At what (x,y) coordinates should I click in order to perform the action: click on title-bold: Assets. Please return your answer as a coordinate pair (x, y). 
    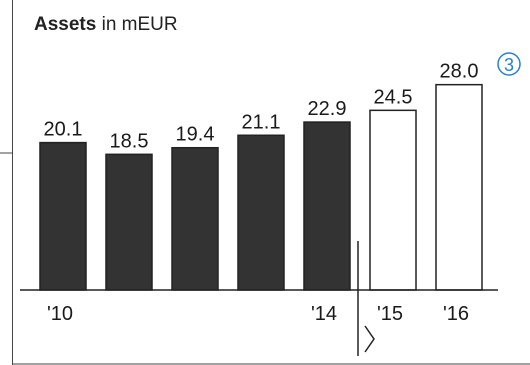
    Looking at the image, I should click on (65, 24).